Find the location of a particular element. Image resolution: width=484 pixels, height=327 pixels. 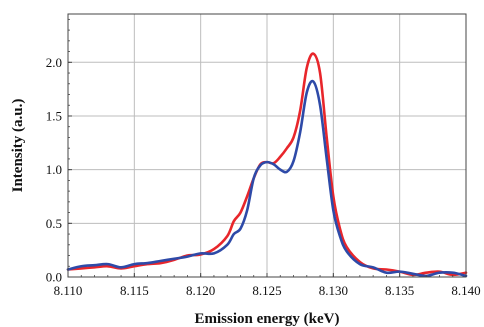

x-tick-label: 8.140 is located at coordinates (465, 290).